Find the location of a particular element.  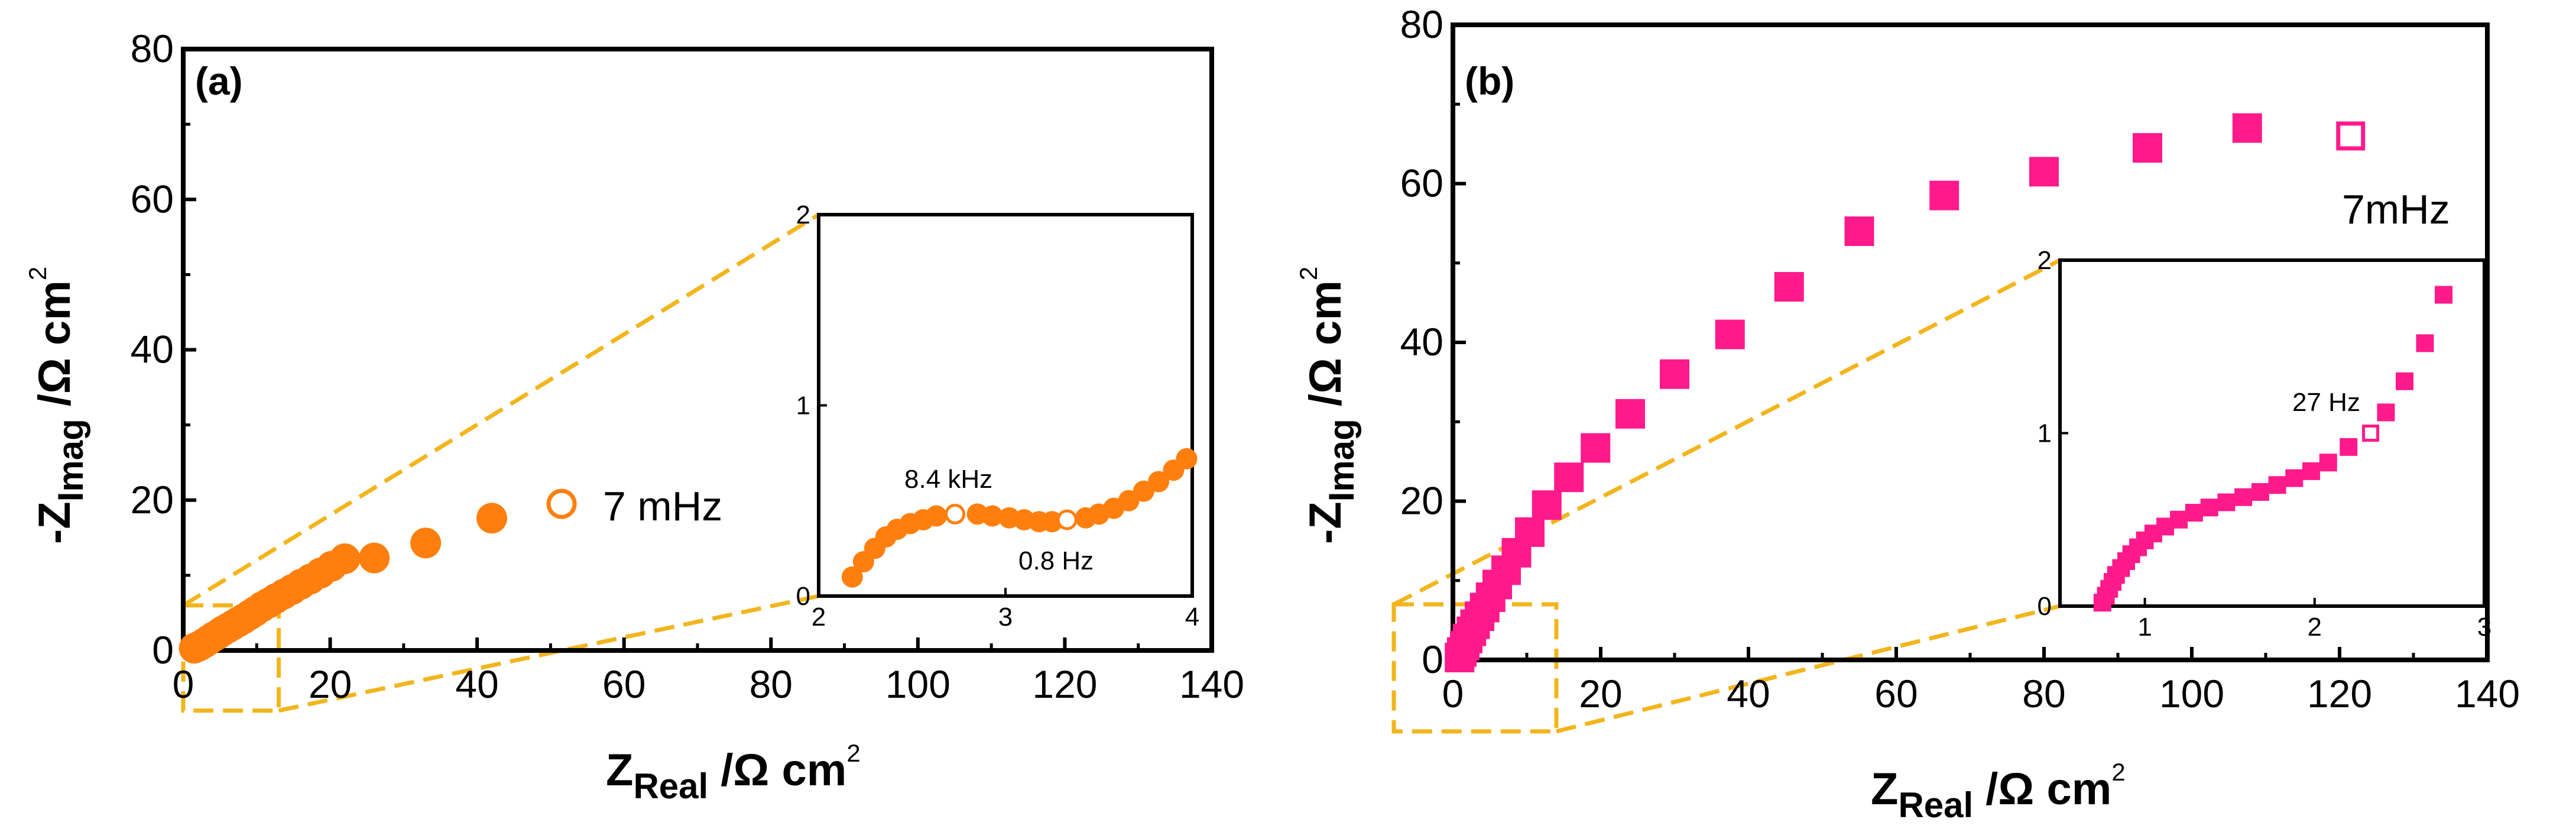

panel-b-open-point-label: 7mHz is located at coordinates (2396, 209).